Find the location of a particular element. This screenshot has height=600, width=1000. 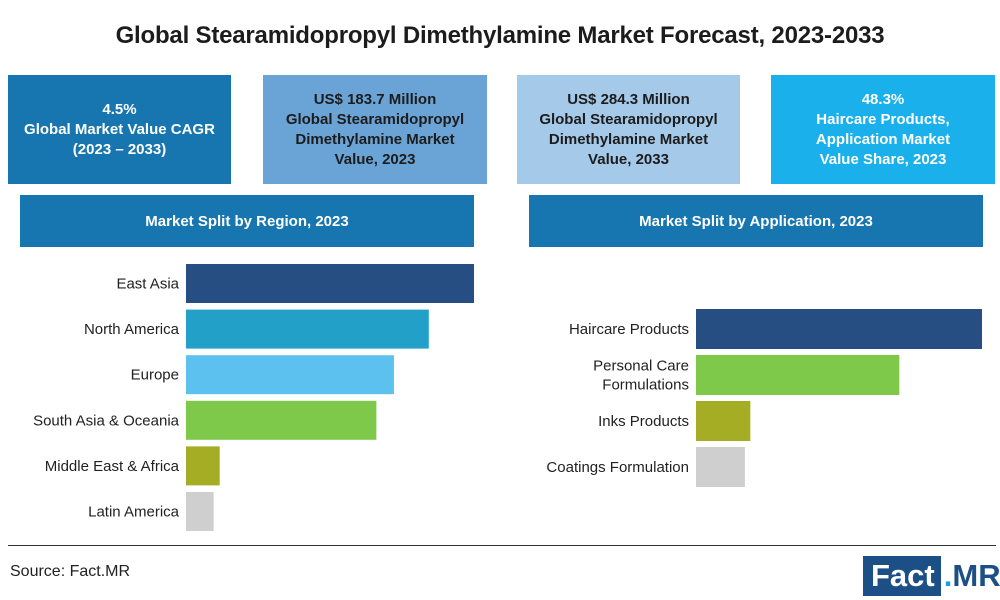

kpi-value-2023-label-1: Global Stearamidopropyl is located at coordinates (375, 119).